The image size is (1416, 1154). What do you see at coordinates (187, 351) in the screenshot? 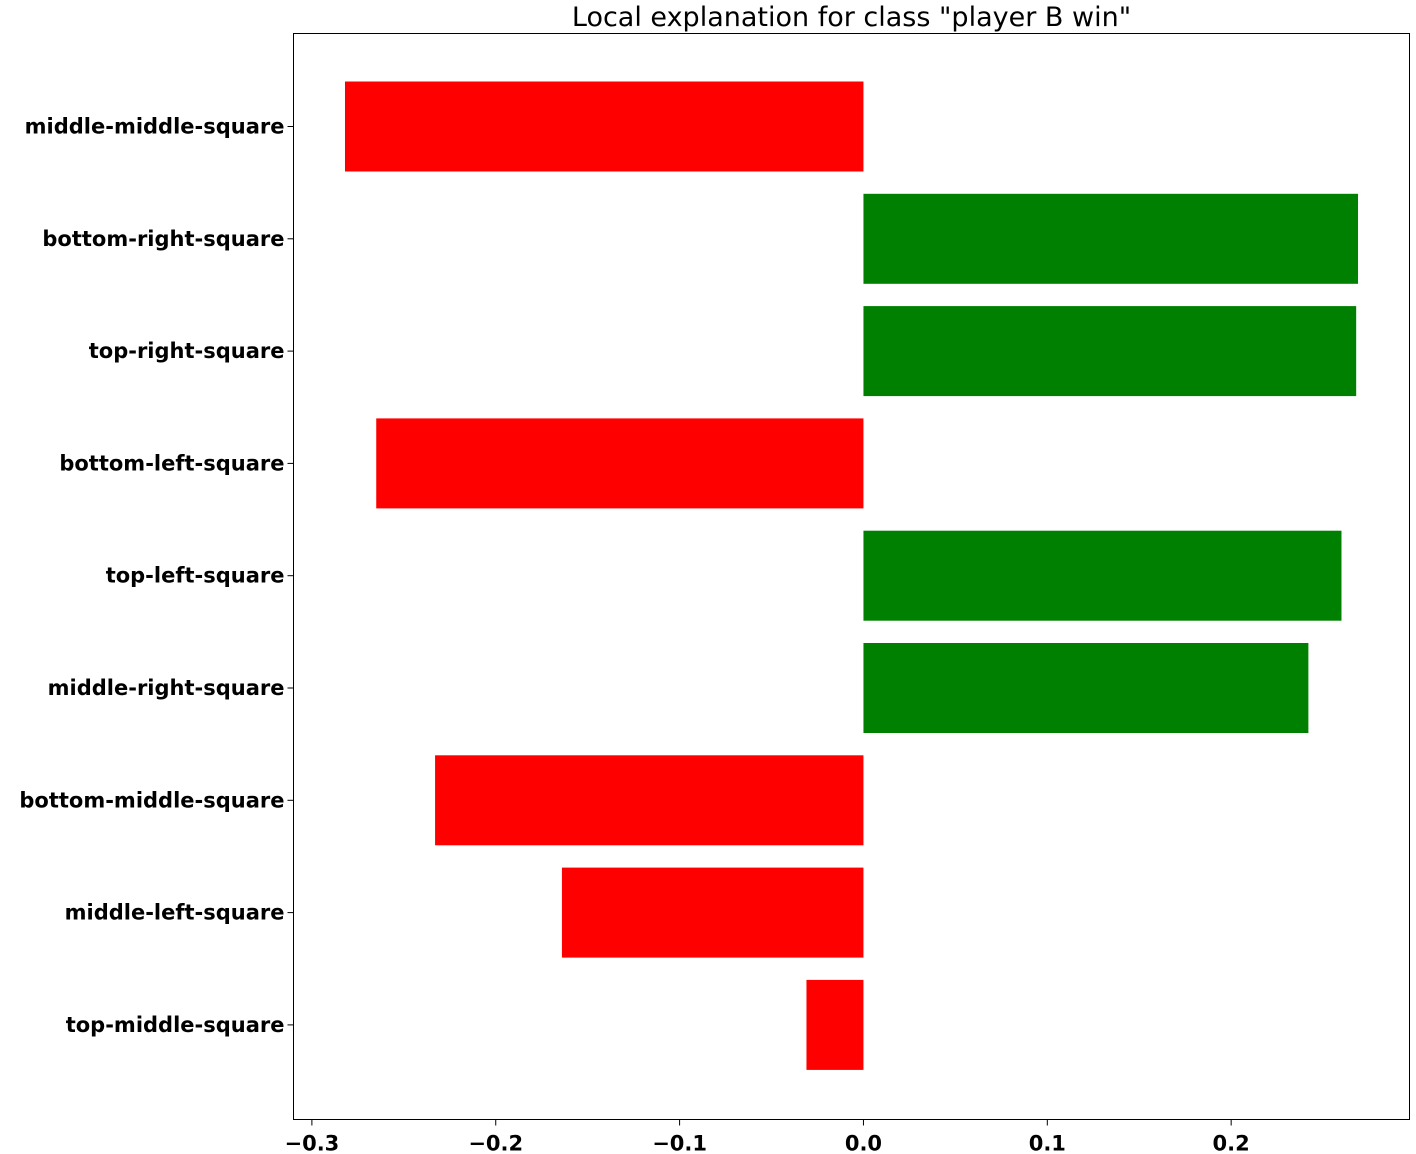
I see `y-tick-label: top-right-square` at bounding box center [187, 351].